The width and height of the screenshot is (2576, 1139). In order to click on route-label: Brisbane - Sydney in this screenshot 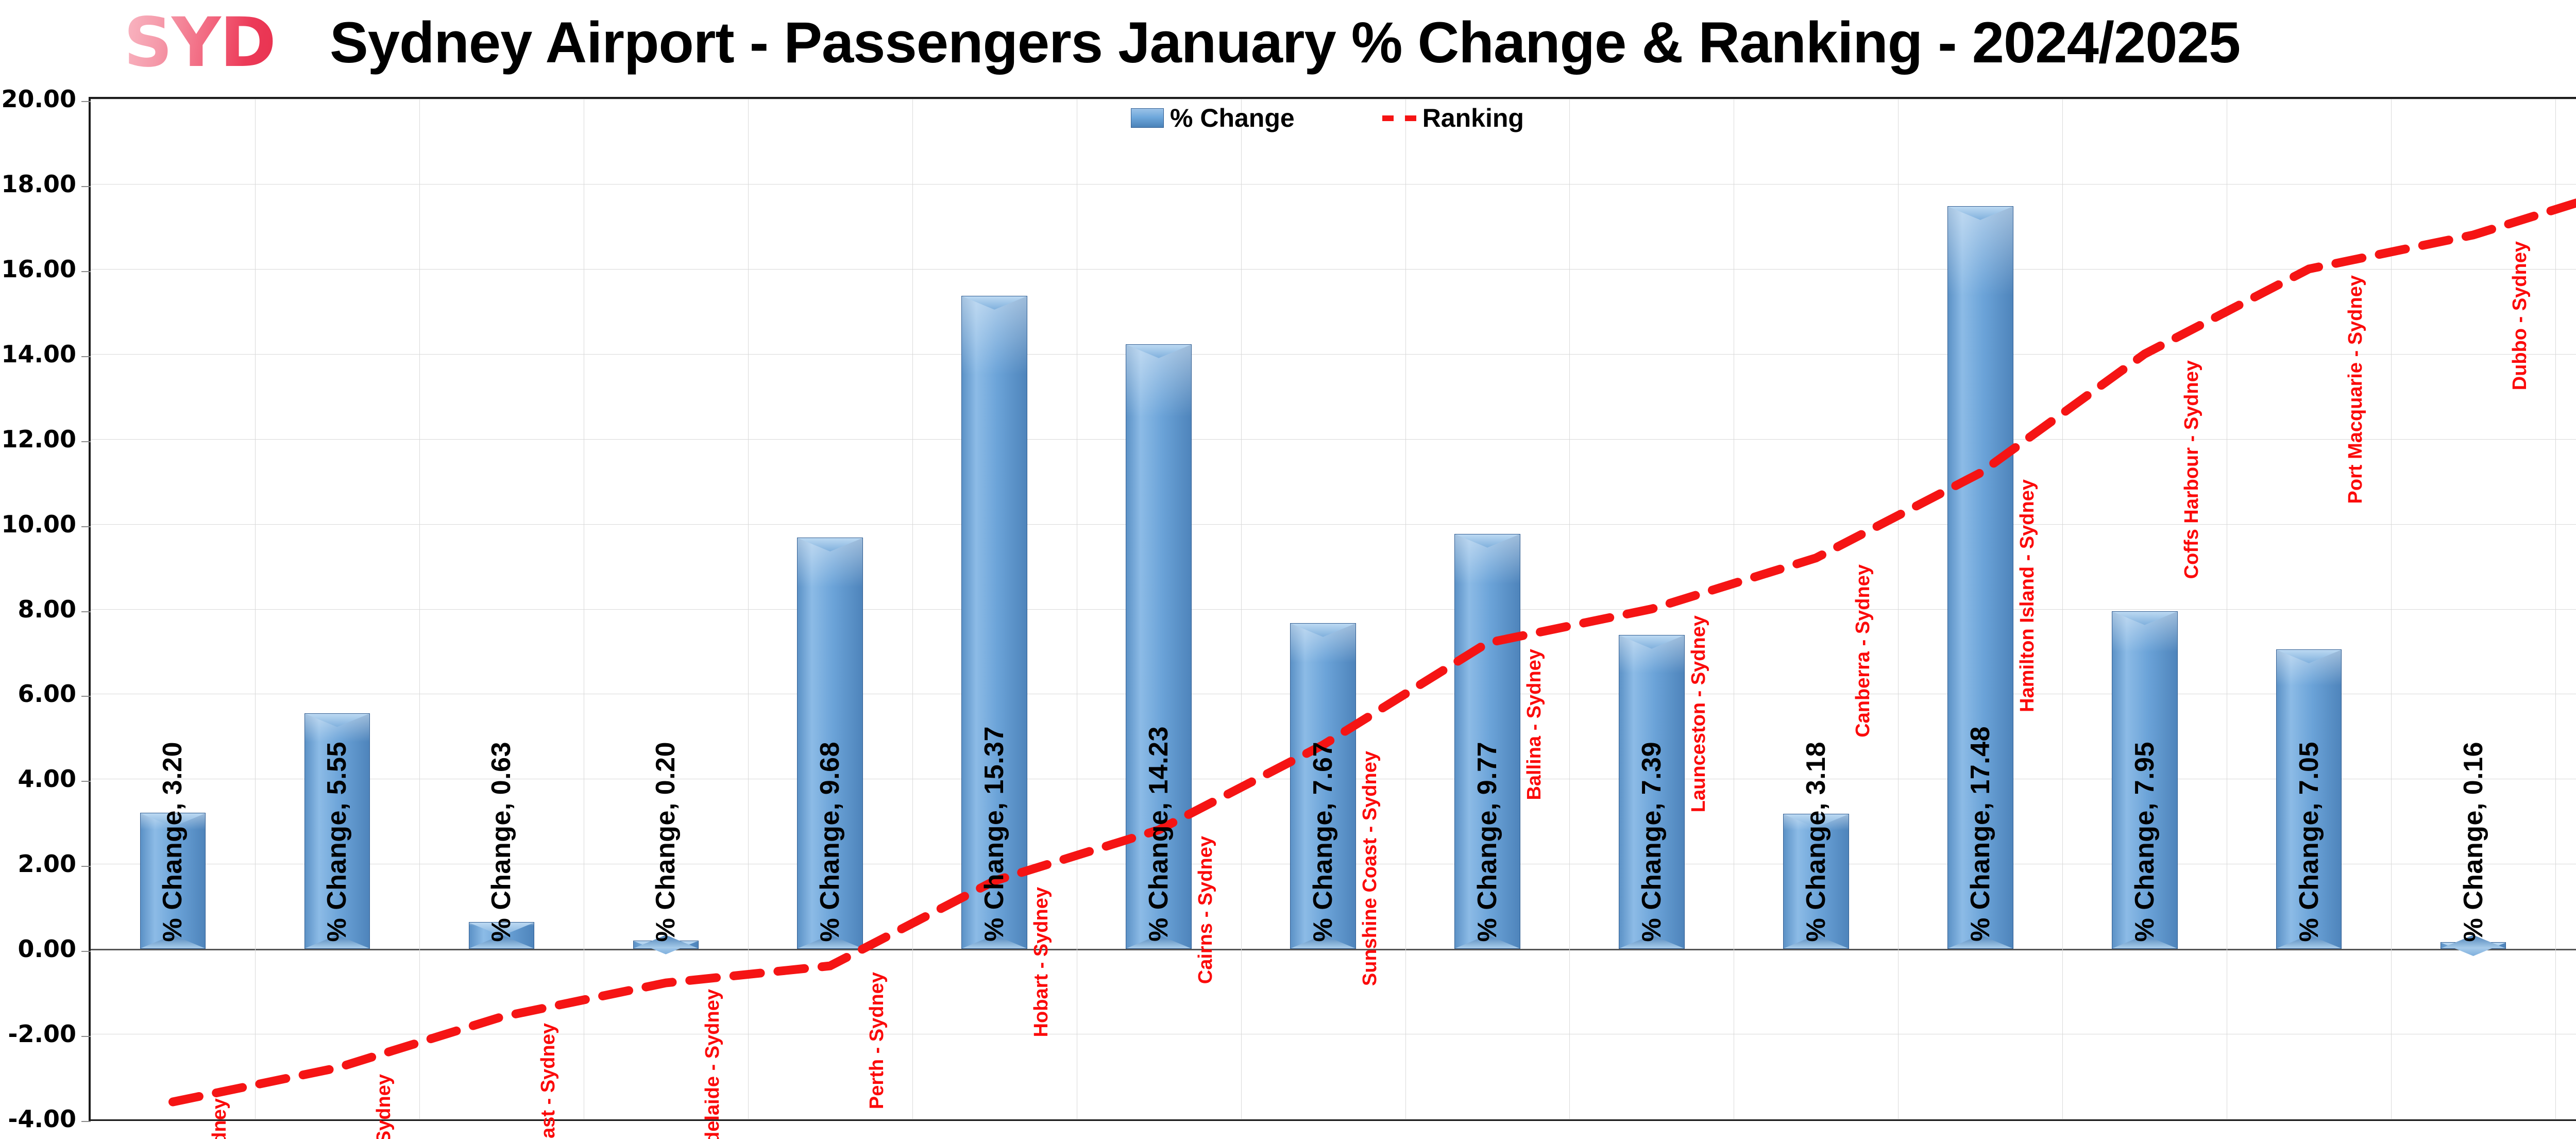, I will do `click(384, 1106)`.